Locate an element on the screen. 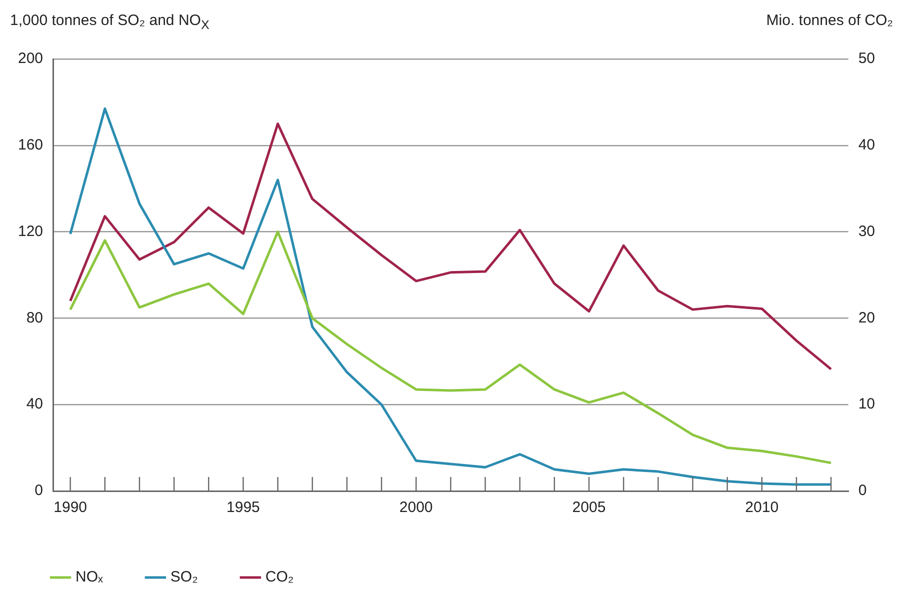 This screenshot has width=901, height=603. y2-tick-label: 50 is located at coordinates (867, 59).